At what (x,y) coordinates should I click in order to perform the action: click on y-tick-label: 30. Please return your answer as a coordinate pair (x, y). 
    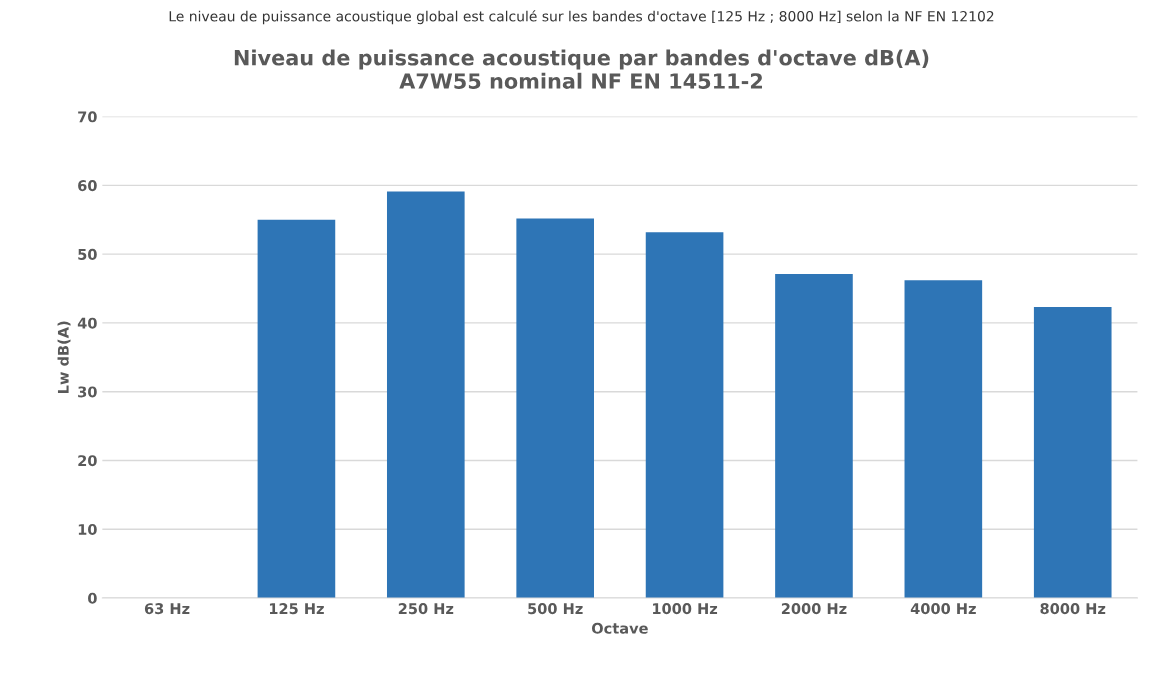
    Looking at the image, I should click on (87, 392).